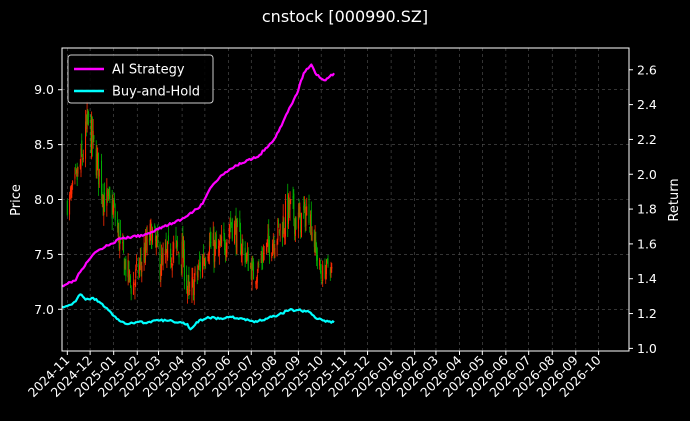 The height and width of the screenshot is (421, 690). What do you see at coordinates (48, 199) in the screenshot?
I see `y-left-axis: 7.0 7.5 8.0 8.5 9.0` at bounding box center [48, 199].